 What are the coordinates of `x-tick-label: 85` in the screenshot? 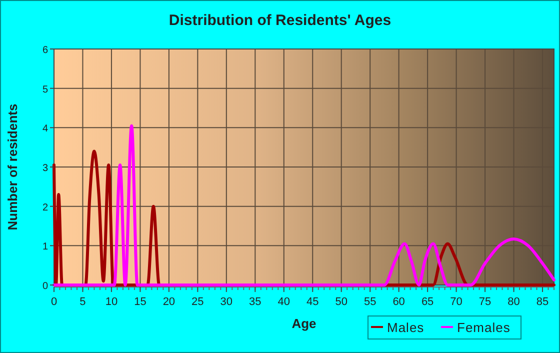 It's located at (542, 302).